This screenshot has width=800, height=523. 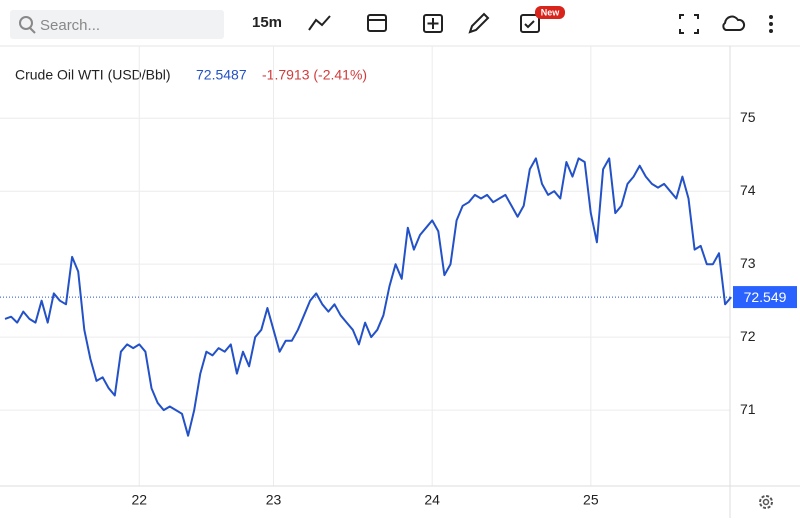 I want to click on add-icon, so click(x=433, y=23).